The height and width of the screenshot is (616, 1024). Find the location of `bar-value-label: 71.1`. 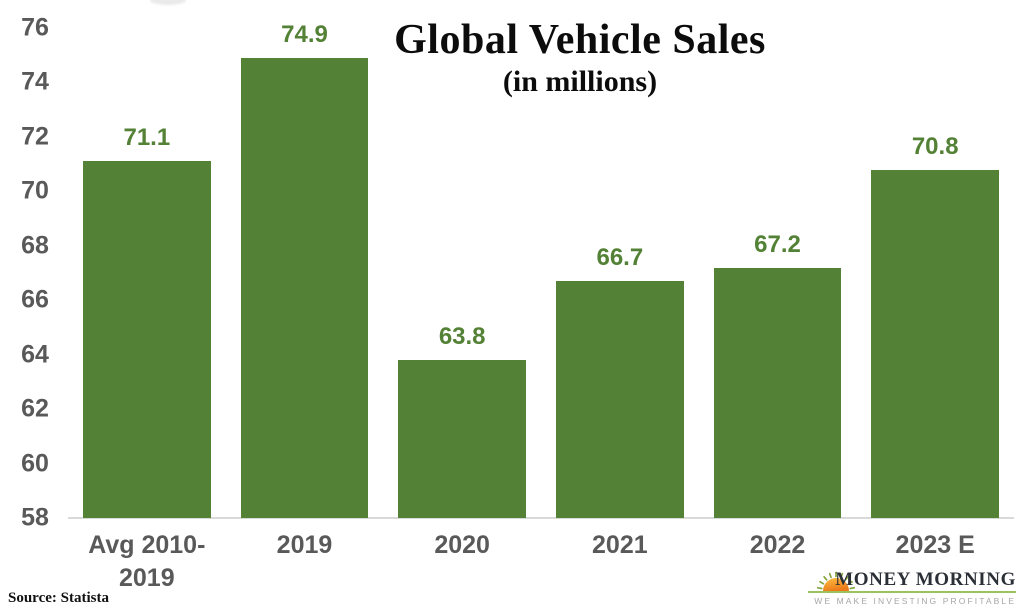

bar-value-label: 71.1 is located at coordinates (147, 138).